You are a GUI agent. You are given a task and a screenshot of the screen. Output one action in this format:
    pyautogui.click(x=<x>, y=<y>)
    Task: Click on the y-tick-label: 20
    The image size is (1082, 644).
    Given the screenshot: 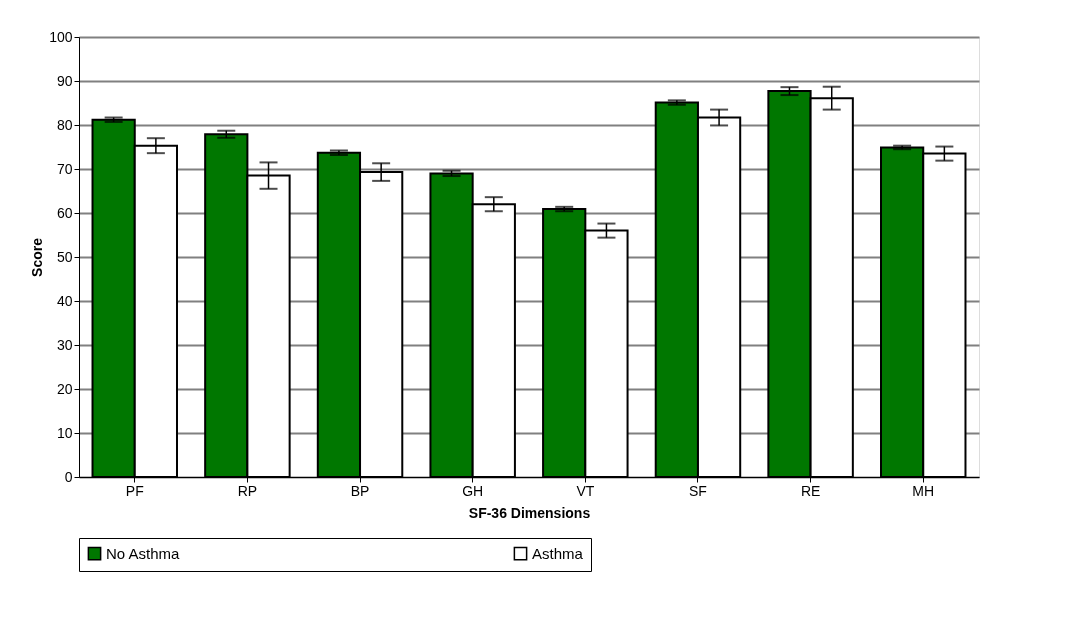 What is the action you would take?
    pyautogui.click(x=64, y=388)
    